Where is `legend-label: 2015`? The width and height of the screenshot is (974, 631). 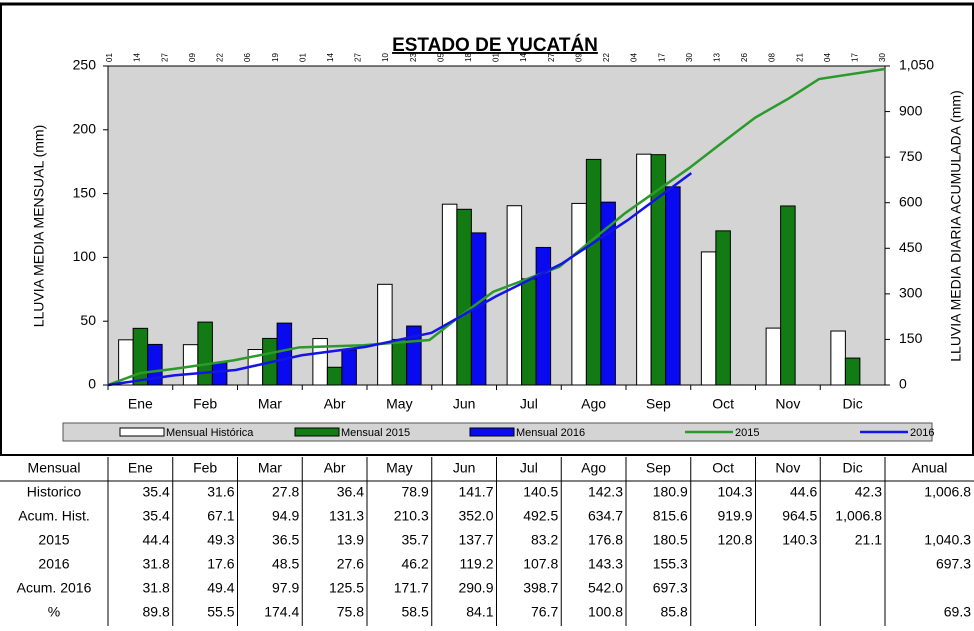
legend-label: 2015 is located at coordinates (747, 433).